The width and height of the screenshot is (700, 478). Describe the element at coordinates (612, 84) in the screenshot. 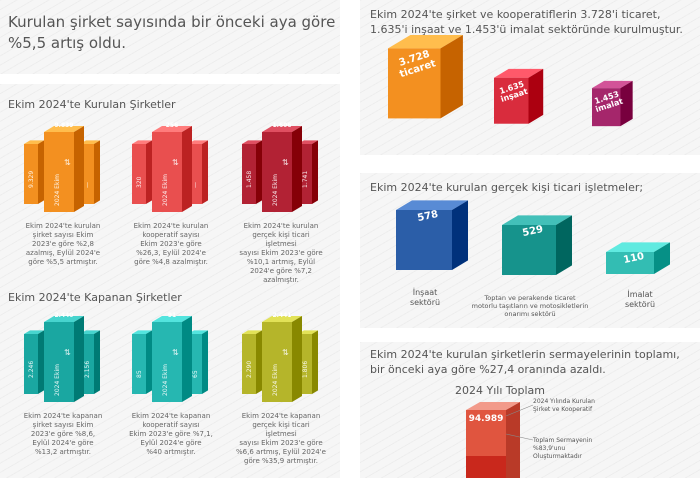

I see `sector-cube-shape-top` at that location.